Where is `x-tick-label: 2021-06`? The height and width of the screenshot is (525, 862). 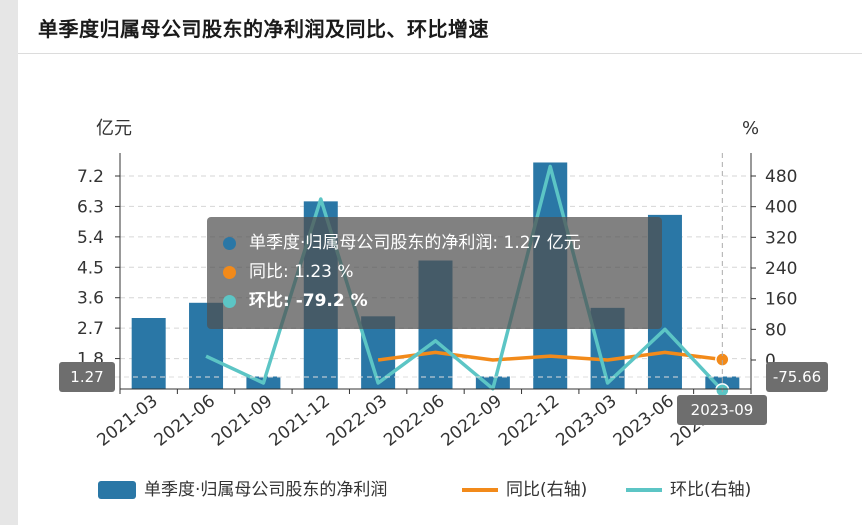 x-tick-label: 2021-06 is located at coordinates (185, 420).